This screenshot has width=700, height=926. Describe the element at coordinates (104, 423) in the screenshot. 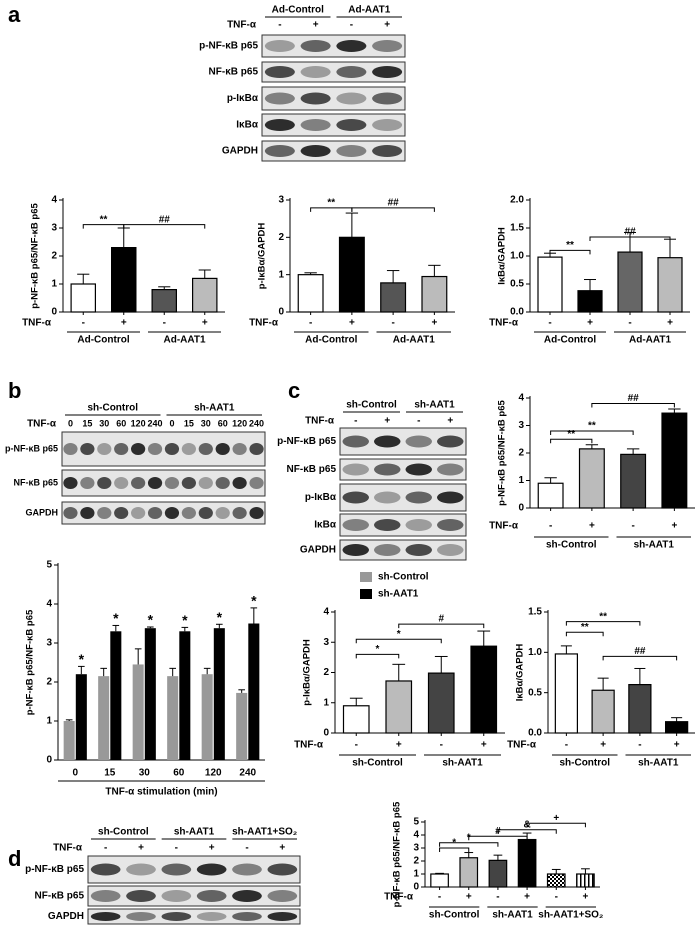

I see `lane-label: 30` at that location.